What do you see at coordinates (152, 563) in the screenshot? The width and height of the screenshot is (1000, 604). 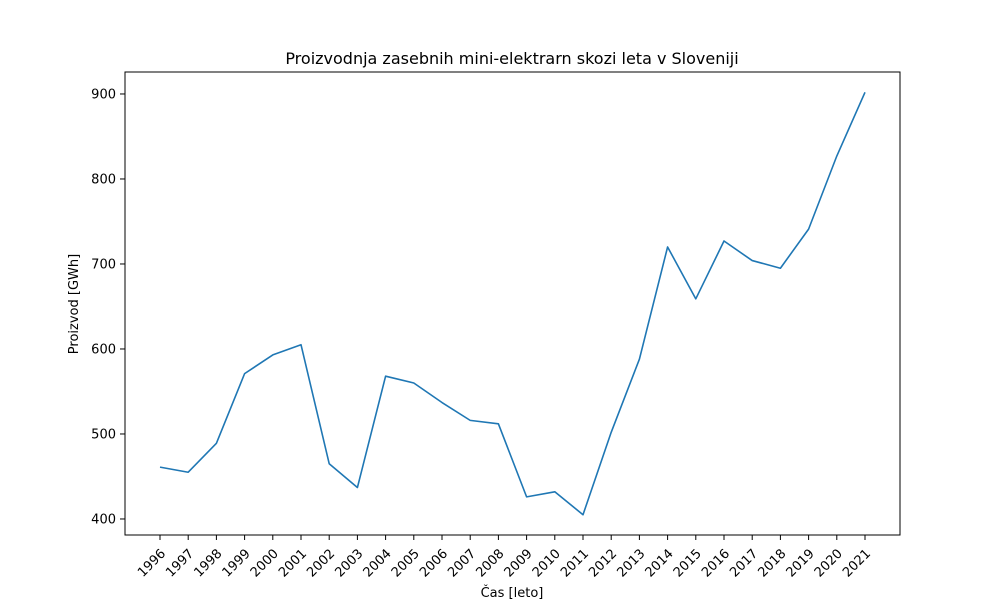 I see `x-tick-label: 1996` at bounding box center [152, 563].